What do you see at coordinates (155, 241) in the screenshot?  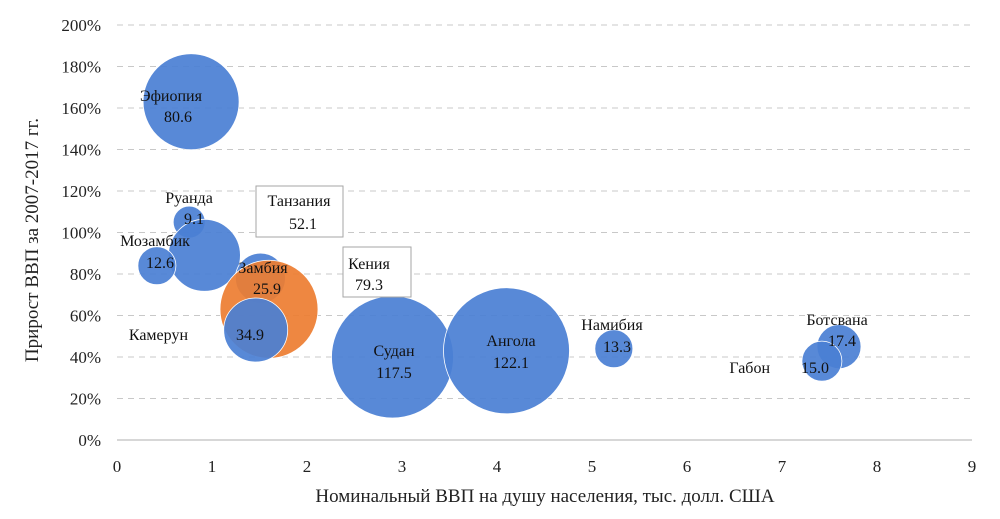 I see `bubble-country-label: Мозамбик` at bounding box center [155, 241].